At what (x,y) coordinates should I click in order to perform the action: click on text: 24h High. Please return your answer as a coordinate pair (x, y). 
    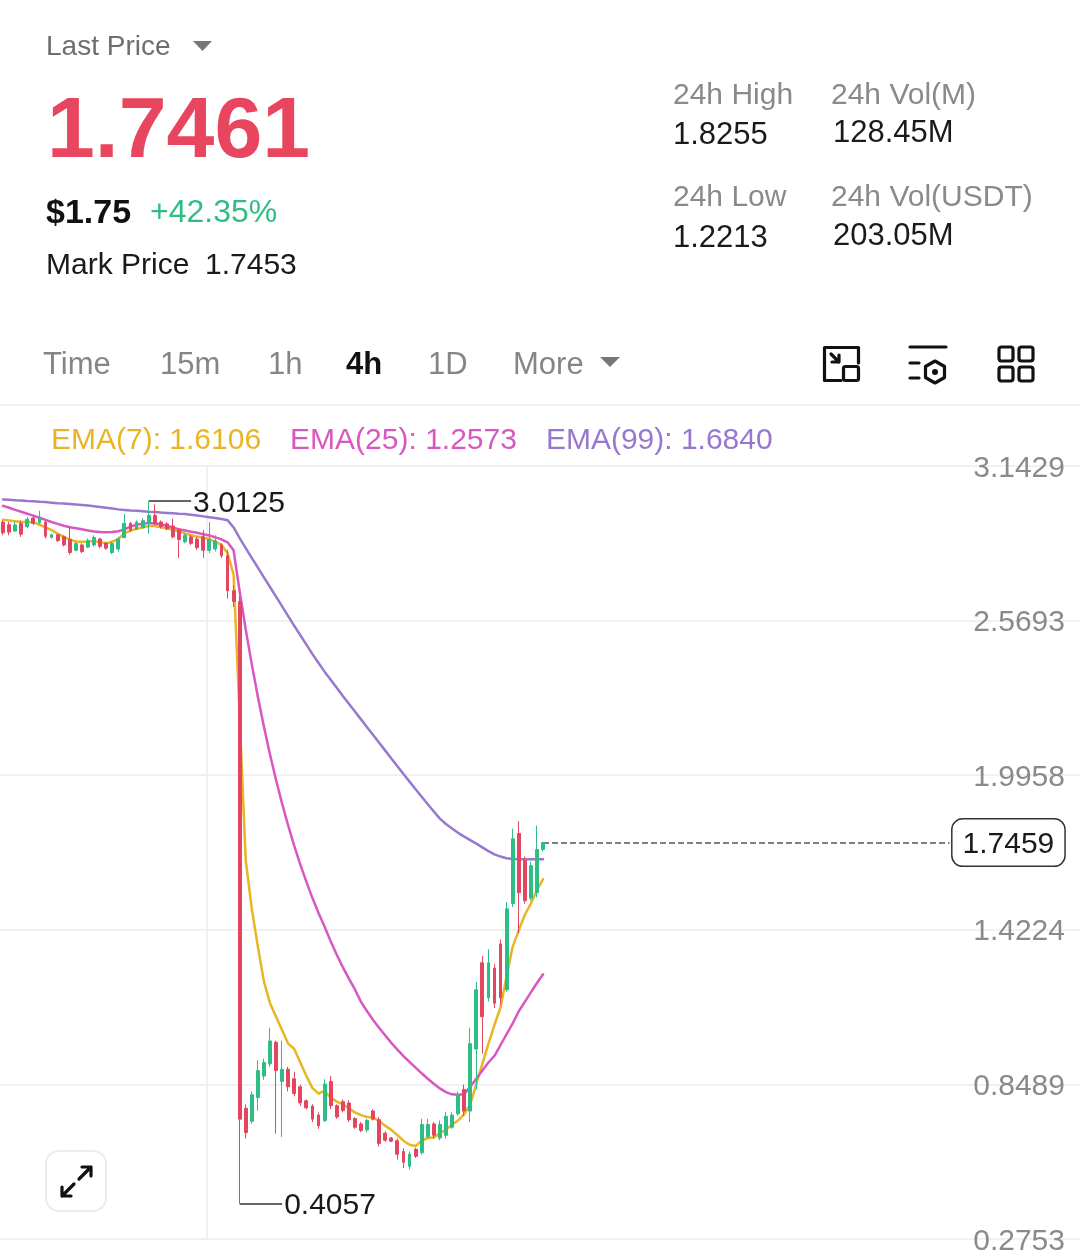
    Looking at the image, I should click on (733, 93).